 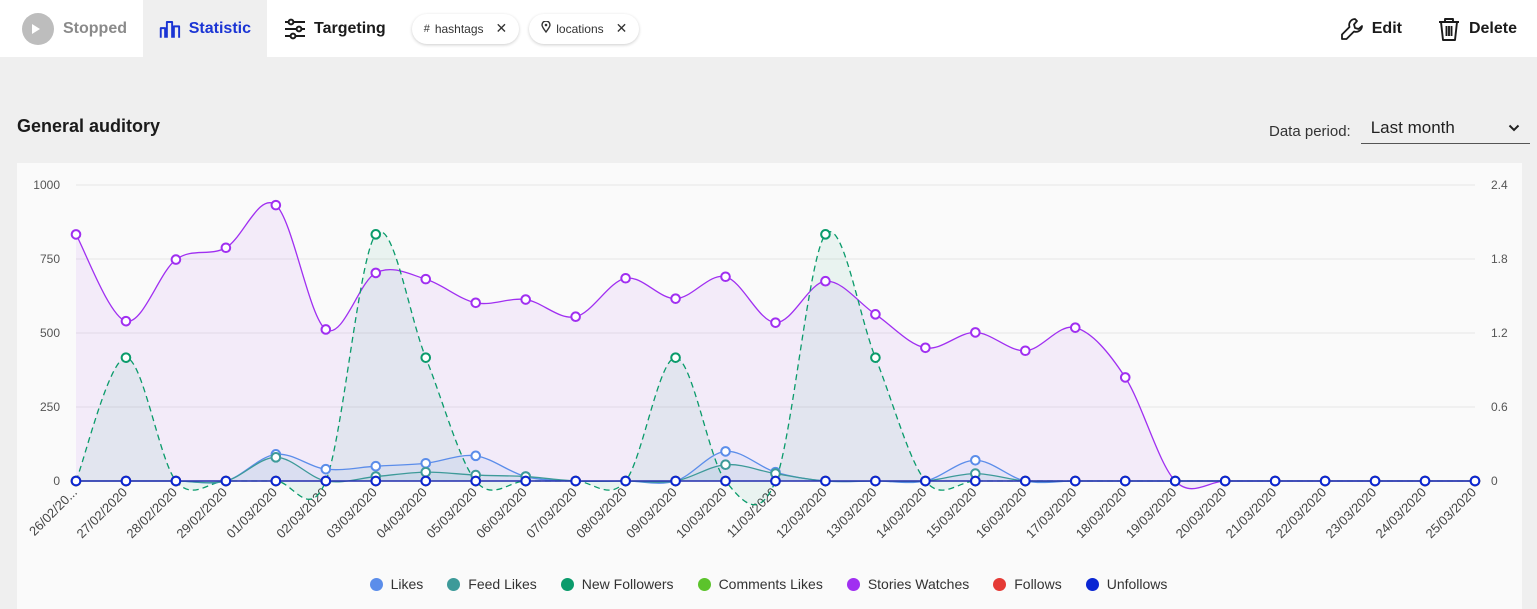 What do you see at coordinates (459, 28) in the screenshot?
I see `chip-hashtags-label: hashtags` at bounding box center [459, 28].